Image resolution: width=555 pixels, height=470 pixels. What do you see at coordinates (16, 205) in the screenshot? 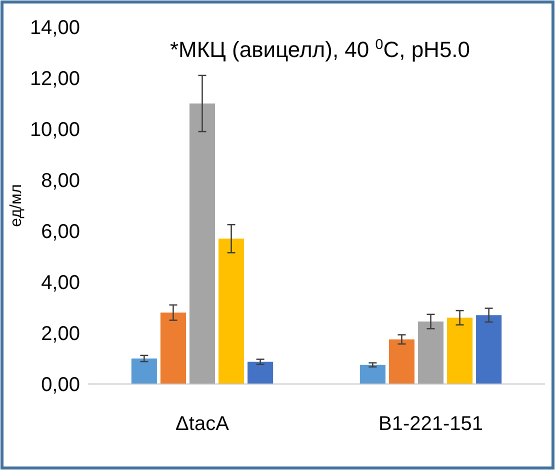
I see `y-axis-title: ед/мл` at bounding box center [16, 205].